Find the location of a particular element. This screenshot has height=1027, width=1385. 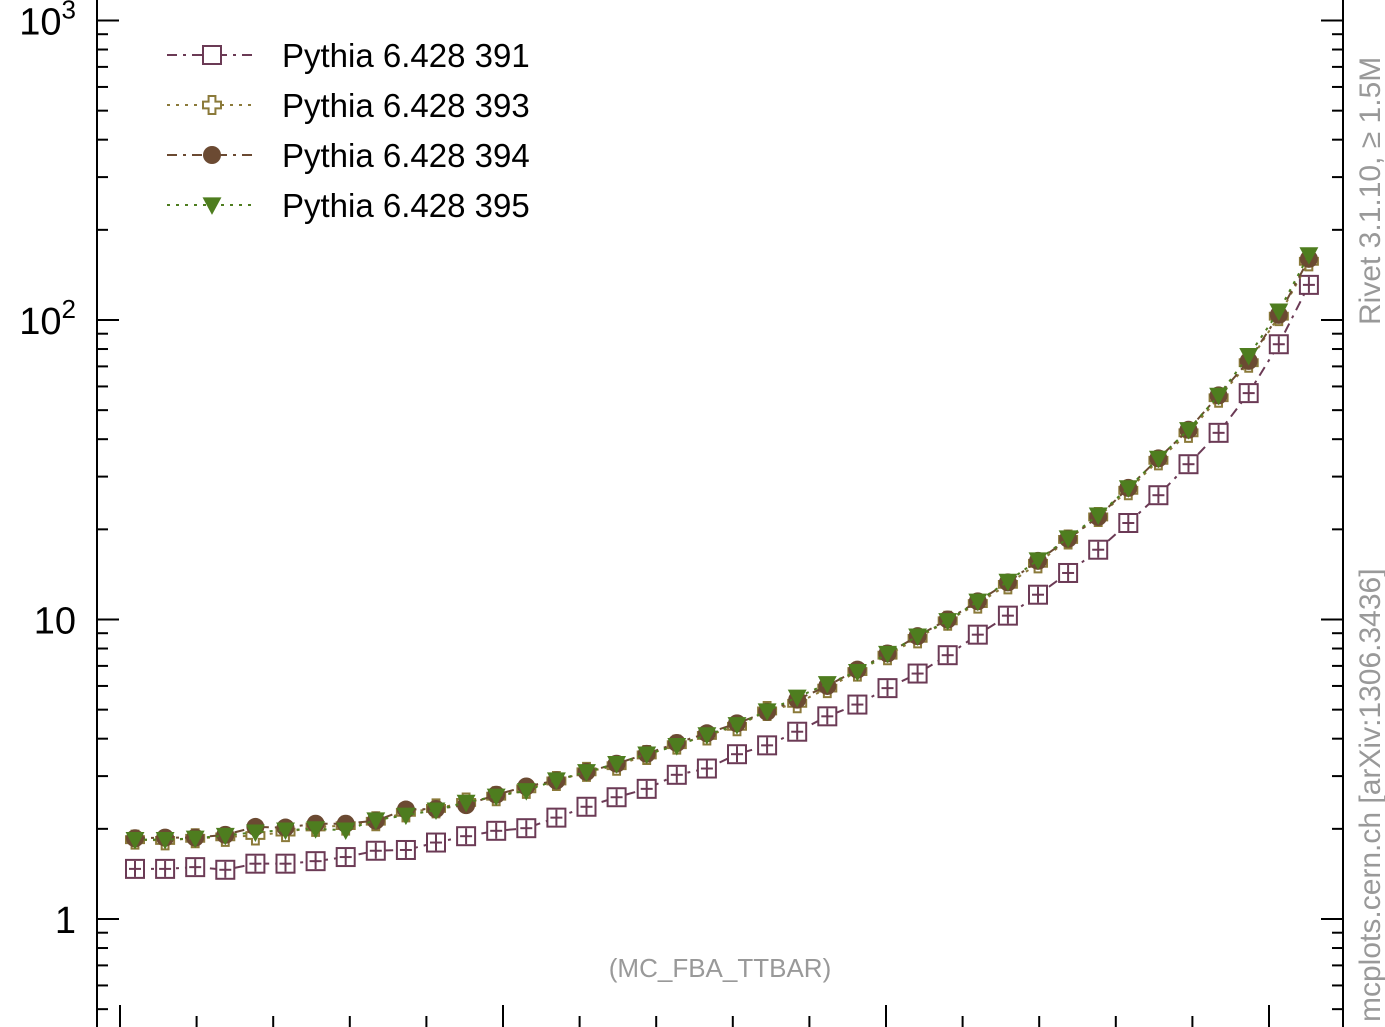

y-tick-label: 10² is located at coordinates (47, 318).